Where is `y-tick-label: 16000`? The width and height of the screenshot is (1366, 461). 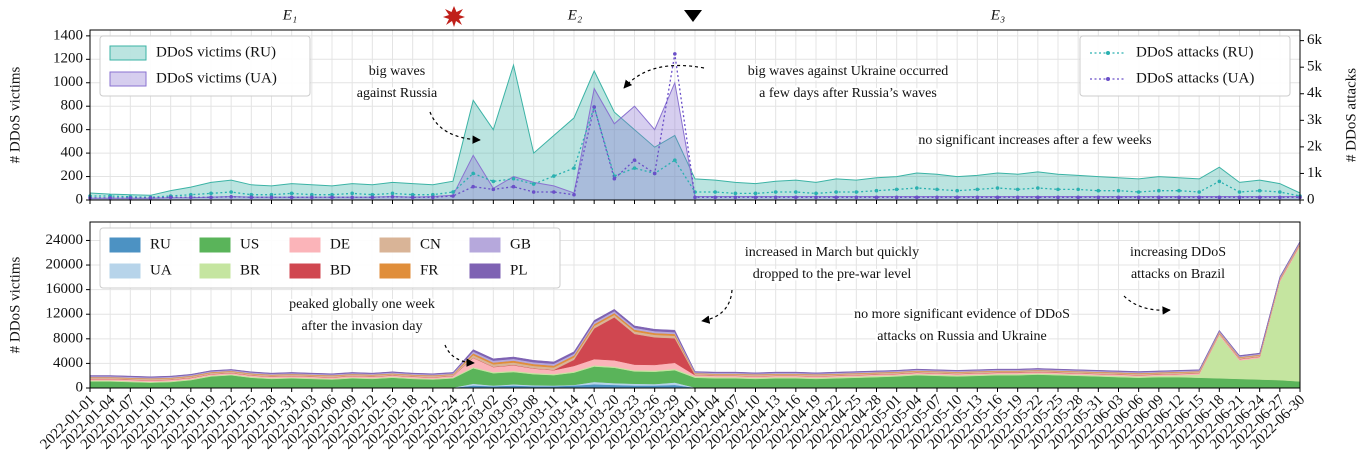 y-tick-label: 16000 is located at coordinates (65, 289).